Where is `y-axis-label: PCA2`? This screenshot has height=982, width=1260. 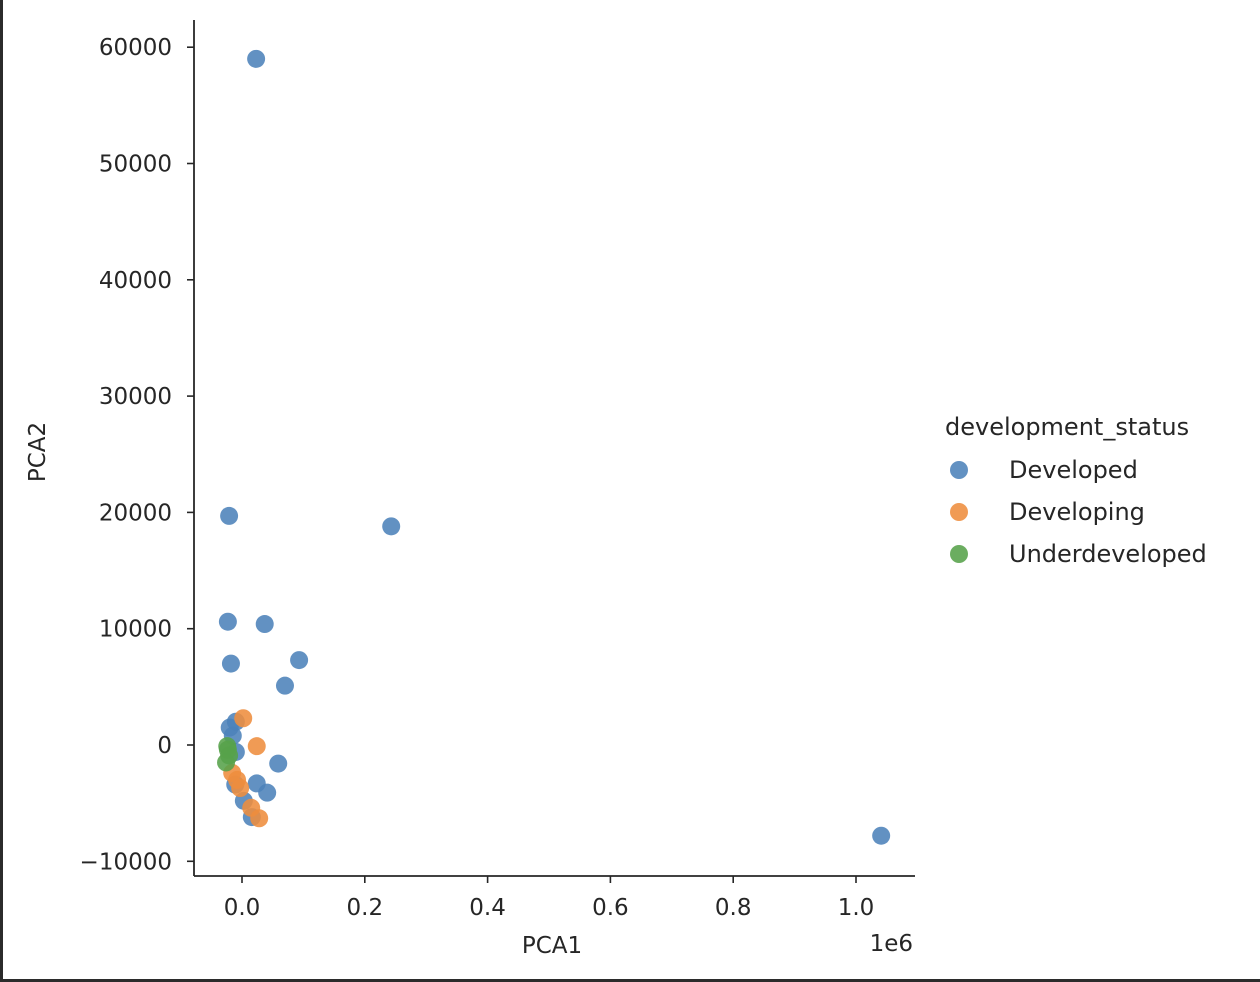 y-axis-label: PCA2 is located at coordinates (38, 452).